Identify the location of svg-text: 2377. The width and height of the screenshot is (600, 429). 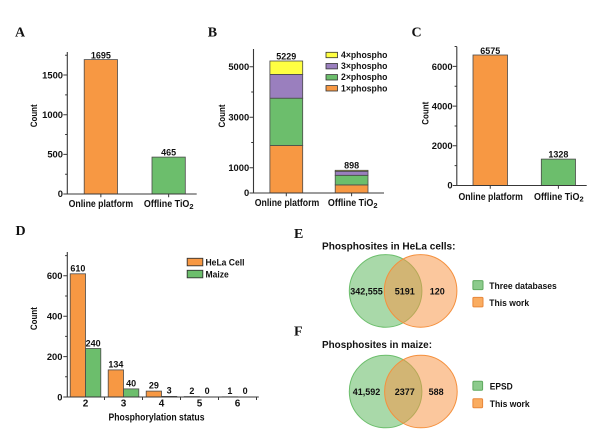
(405, 392).